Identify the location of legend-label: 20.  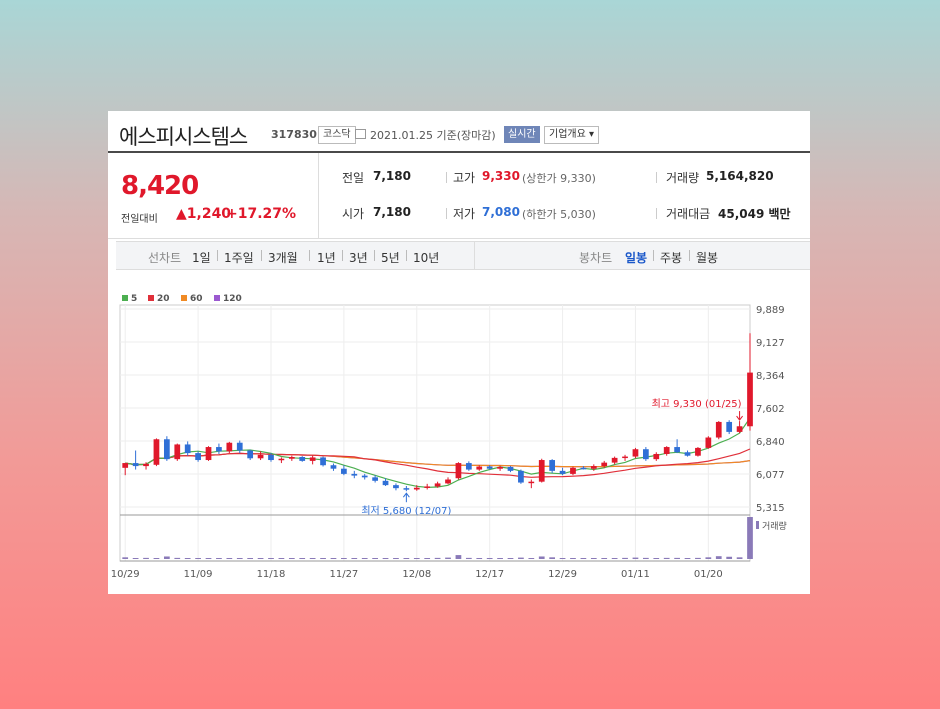
(163, 299).